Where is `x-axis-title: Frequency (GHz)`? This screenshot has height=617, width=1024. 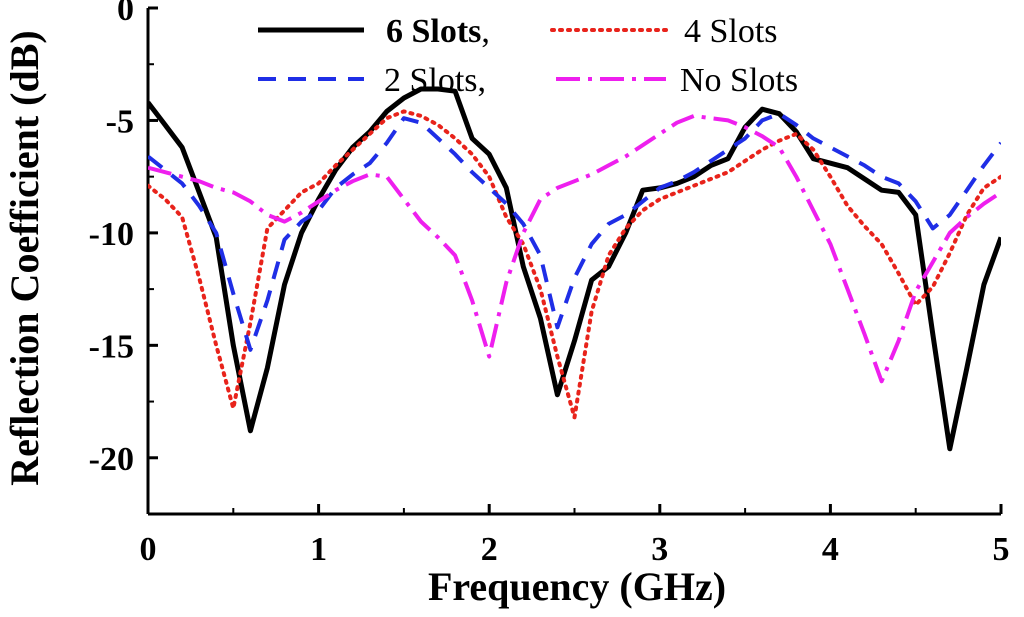
x-axis-title: Frequency (GHz) is located at coordinates (577, 586).